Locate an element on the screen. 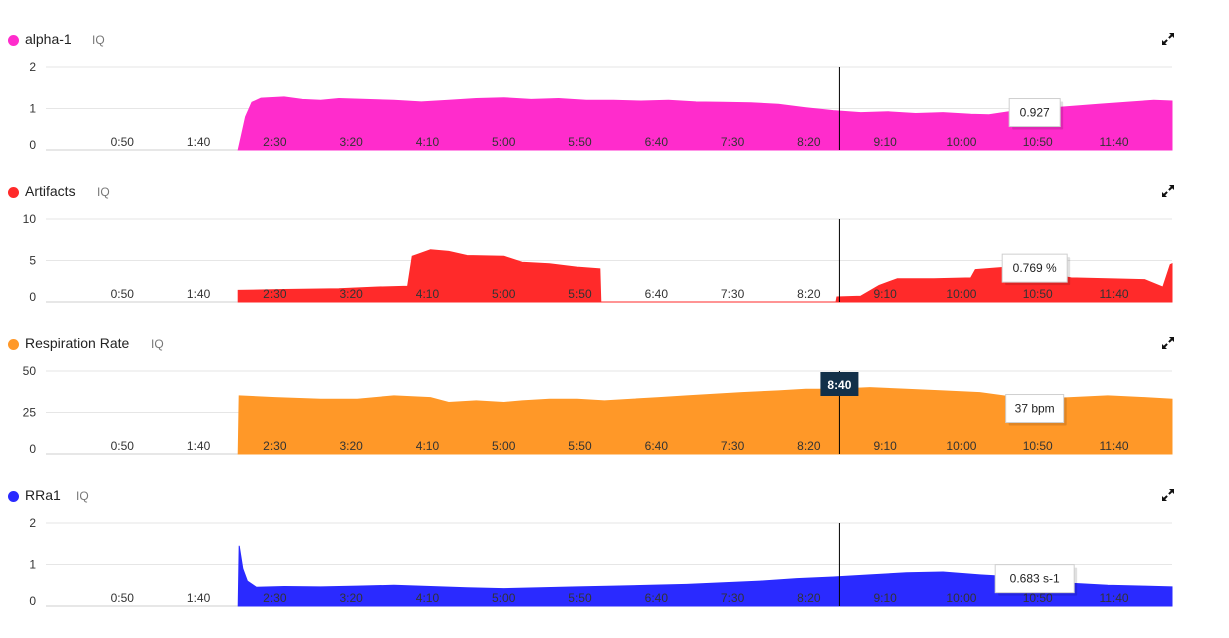  chart-header: alpha-1 IQ is located at coordinates (614, 40).